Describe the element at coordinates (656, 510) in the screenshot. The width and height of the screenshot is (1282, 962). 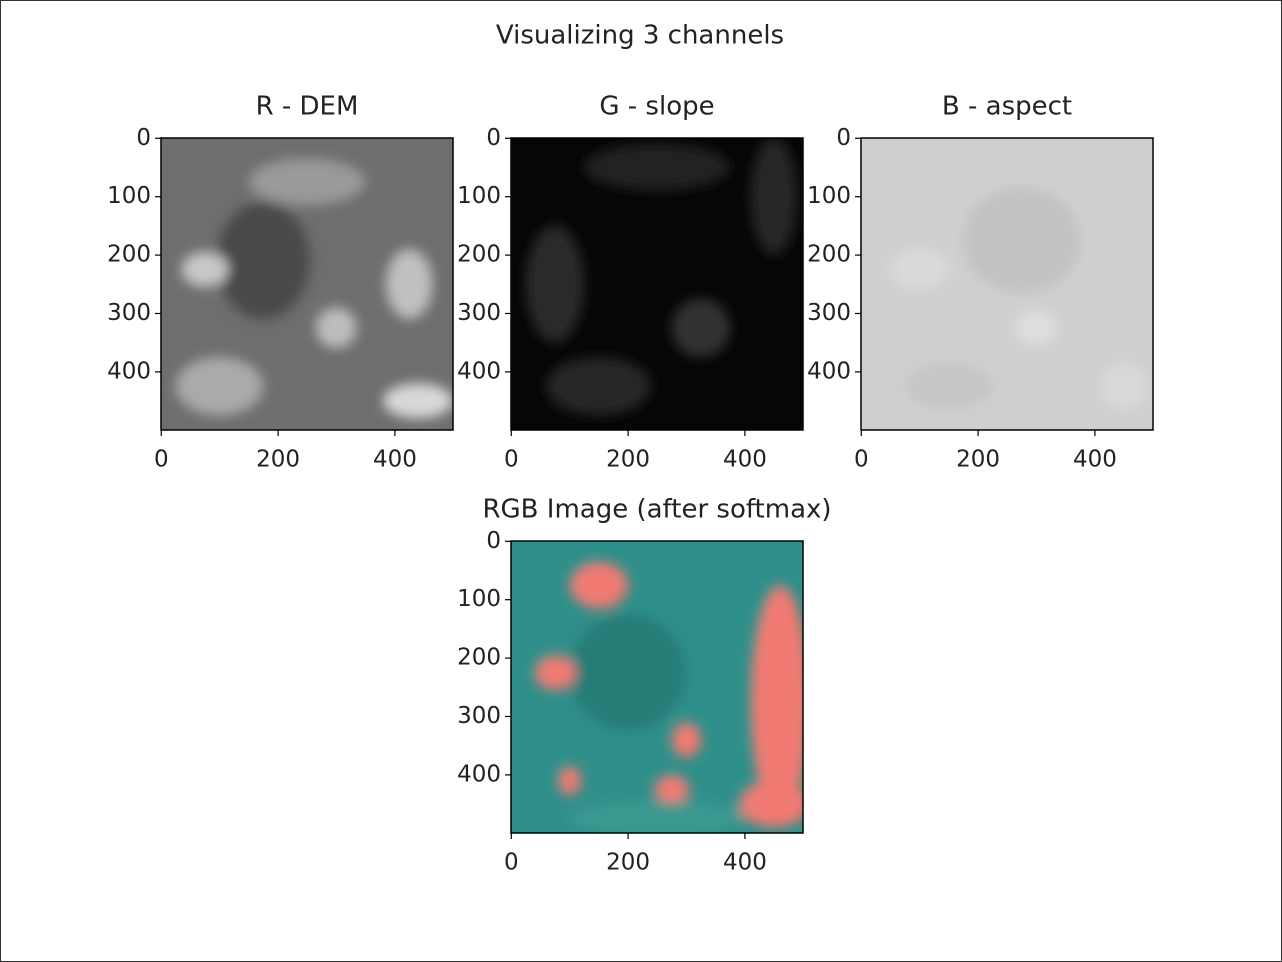
I see `axes-title: RGB Image (after softmax)` at that location.